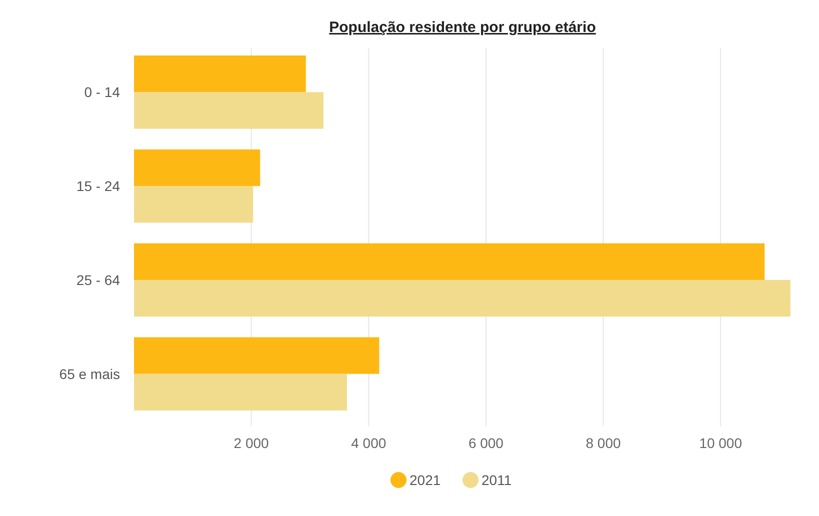 Image resolution: width=819 pixels, height=516 pixels. I want to click on y-tick-label: 25 - 64, so click(98, 280).